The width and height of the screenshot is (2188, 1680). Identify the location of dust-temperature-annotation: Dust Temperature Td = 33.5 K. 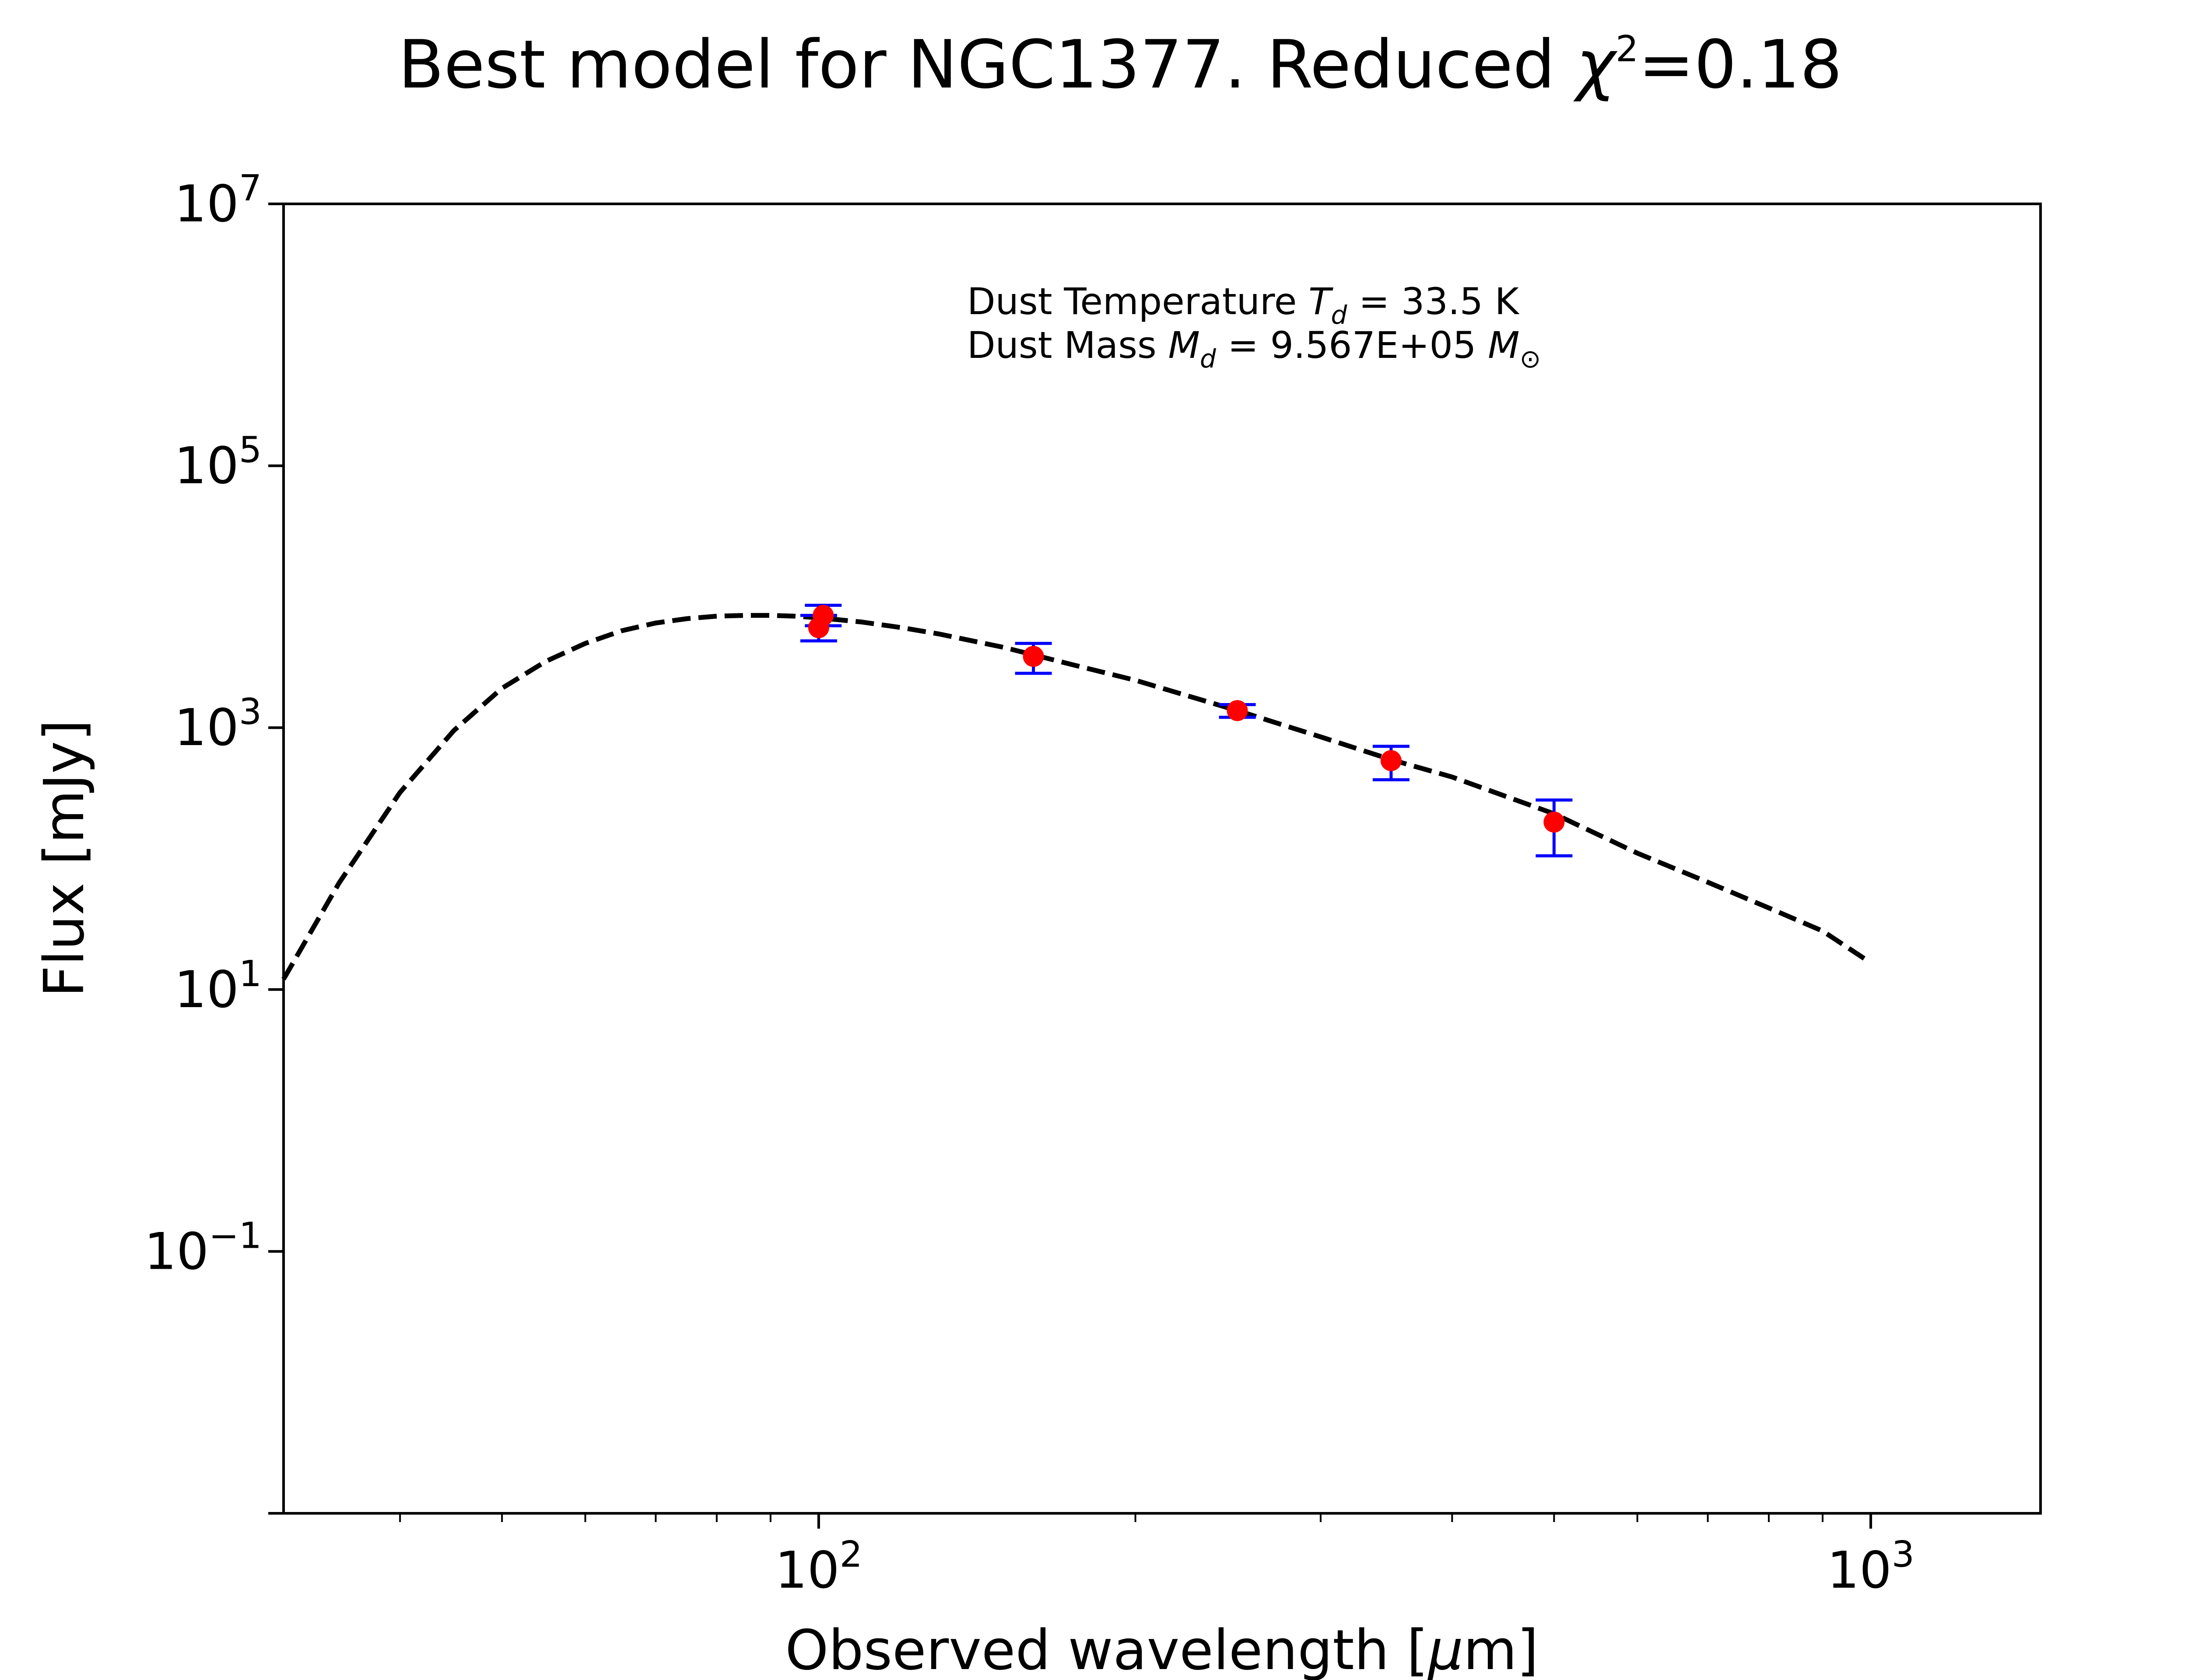
(1243, 305).